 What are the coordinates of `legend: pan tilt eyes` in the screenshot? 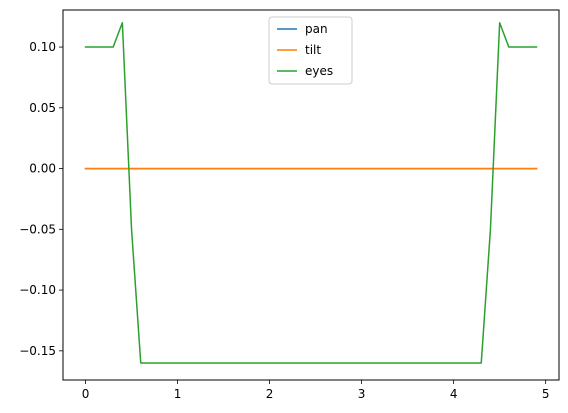 It's located at (310, 50).